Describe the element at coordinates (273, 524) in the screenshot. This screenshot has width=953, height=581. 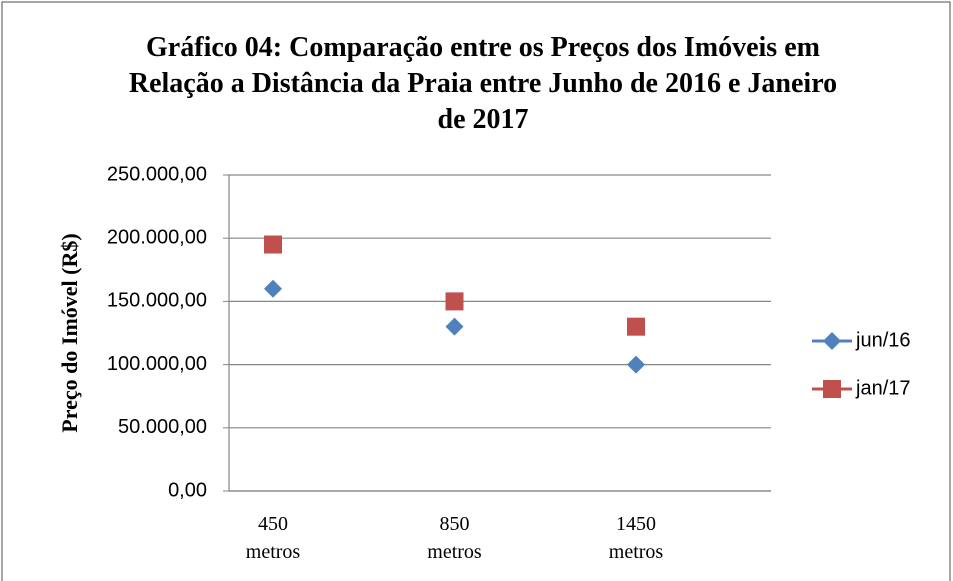
I see `x-tick-label-line: 450` at that location.